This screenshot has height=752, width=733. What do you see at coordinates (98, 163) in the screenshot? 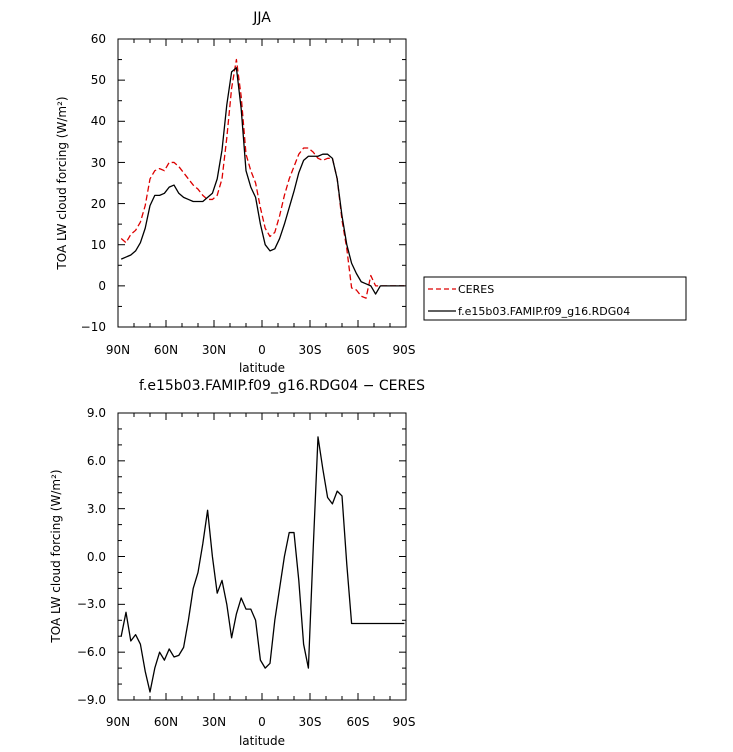
I see `top-y-tick-label: 30` at bounding box center [98, 163].